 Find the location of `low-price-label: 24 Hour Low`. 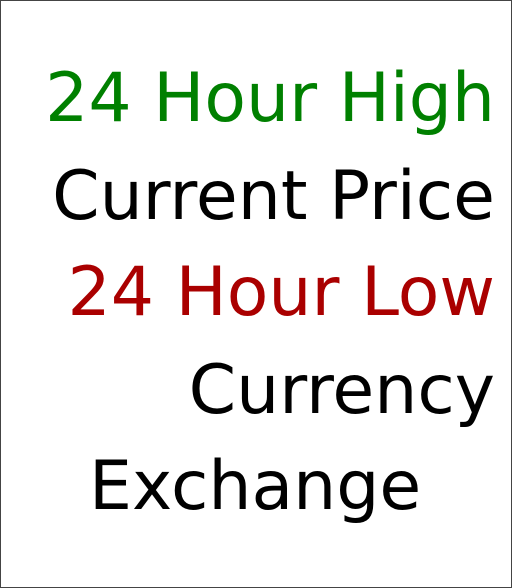

low-price-label: 24 Hour Low is located at coordinates (281, 292).